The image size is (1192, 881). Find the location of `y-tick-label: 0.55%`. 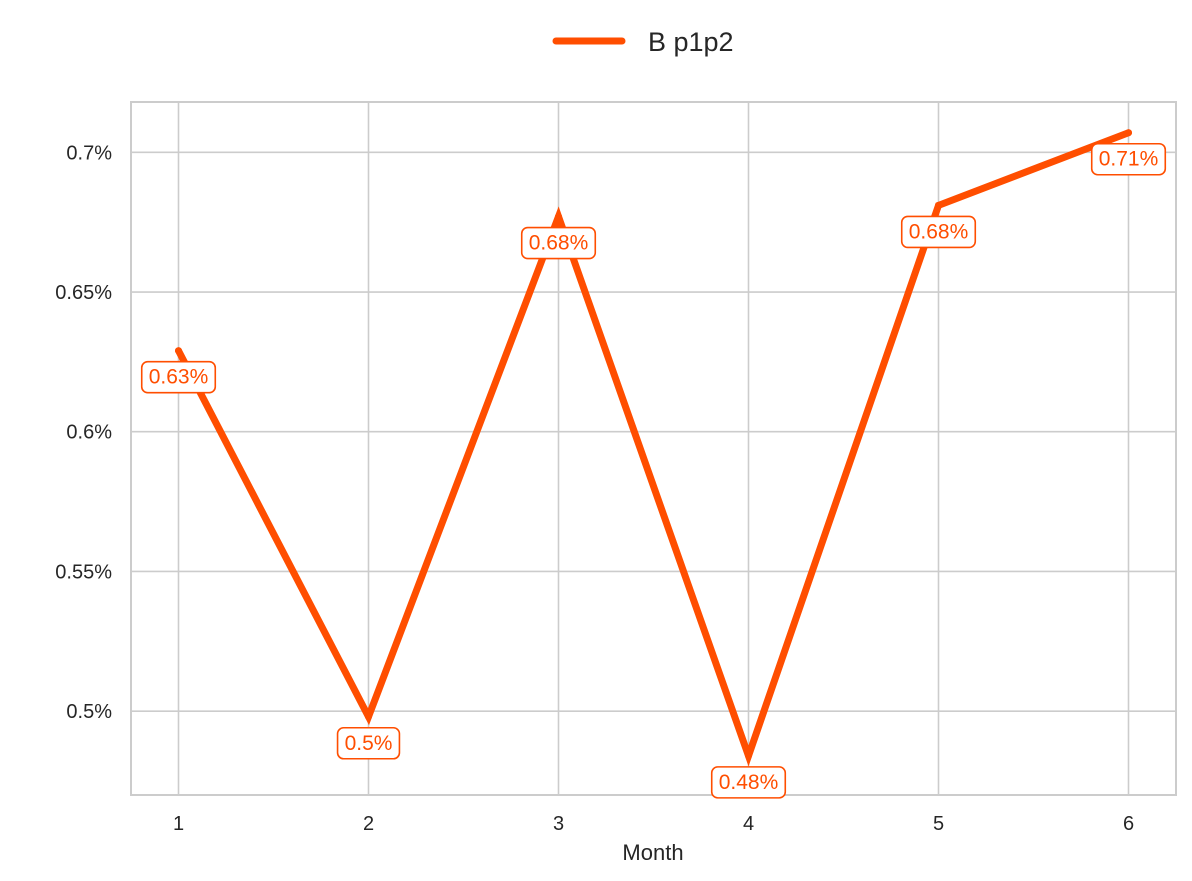

y-tick-label: 0.55% is located at coordinates (83, 572).